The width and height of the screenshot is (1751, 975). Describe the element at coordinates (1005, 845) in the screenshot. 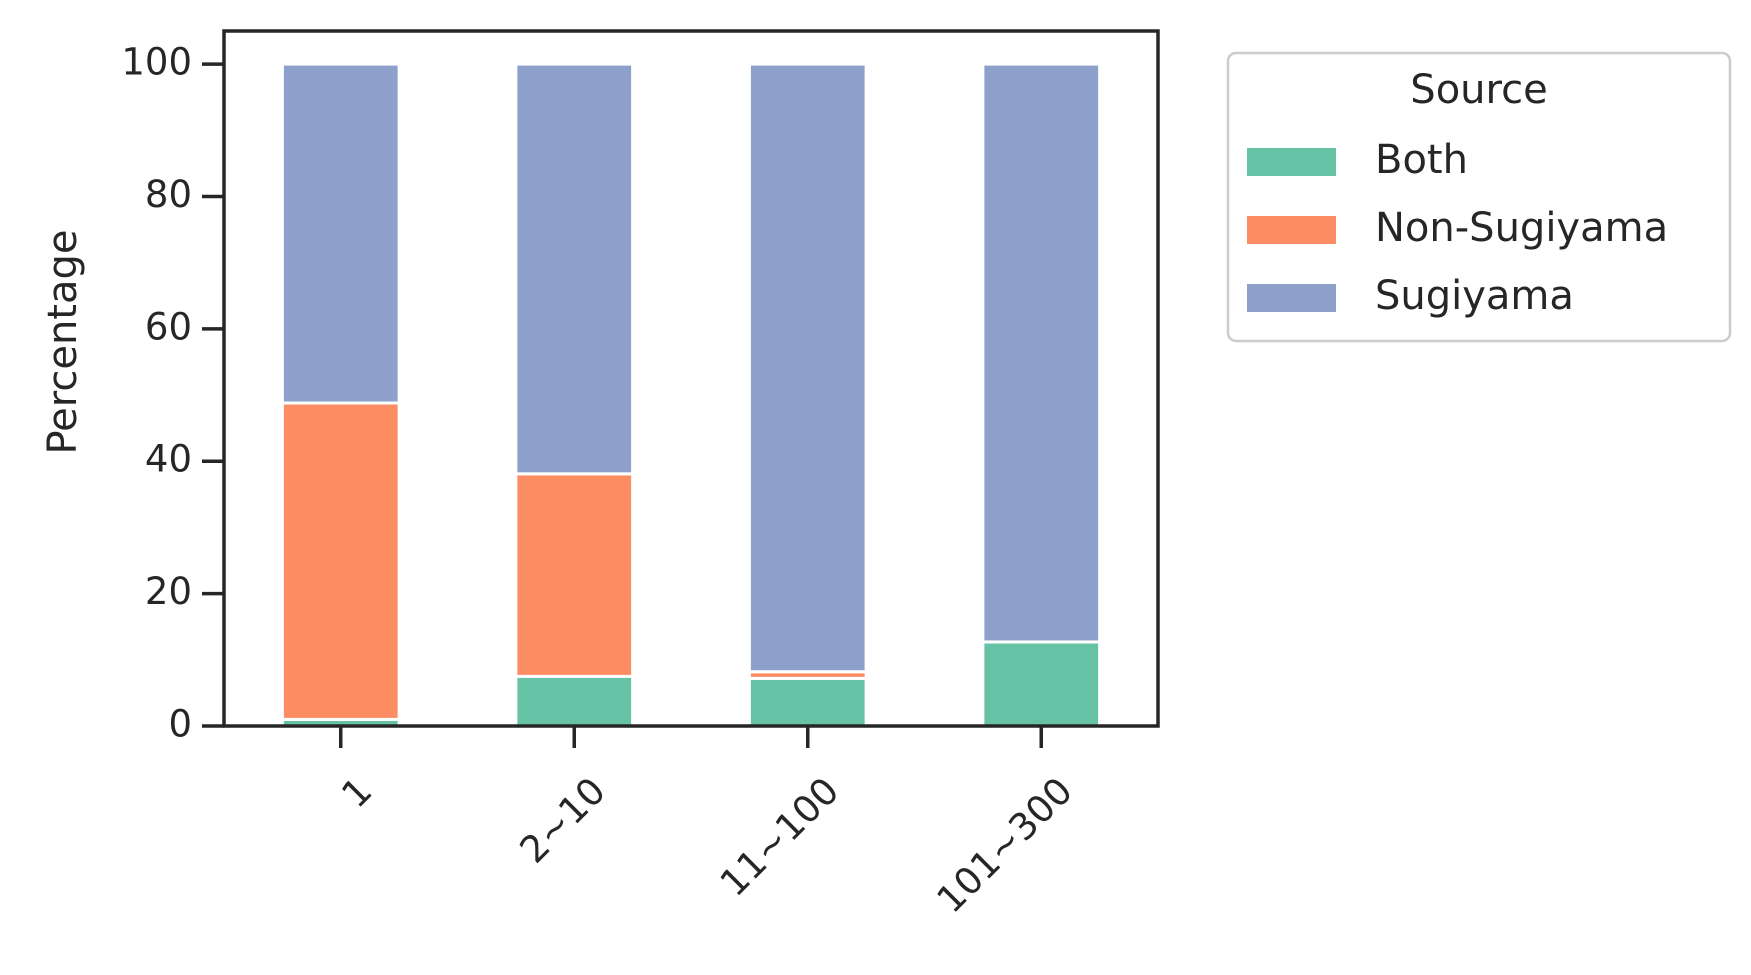

I see `x-tick-label: 101~300` at that location.